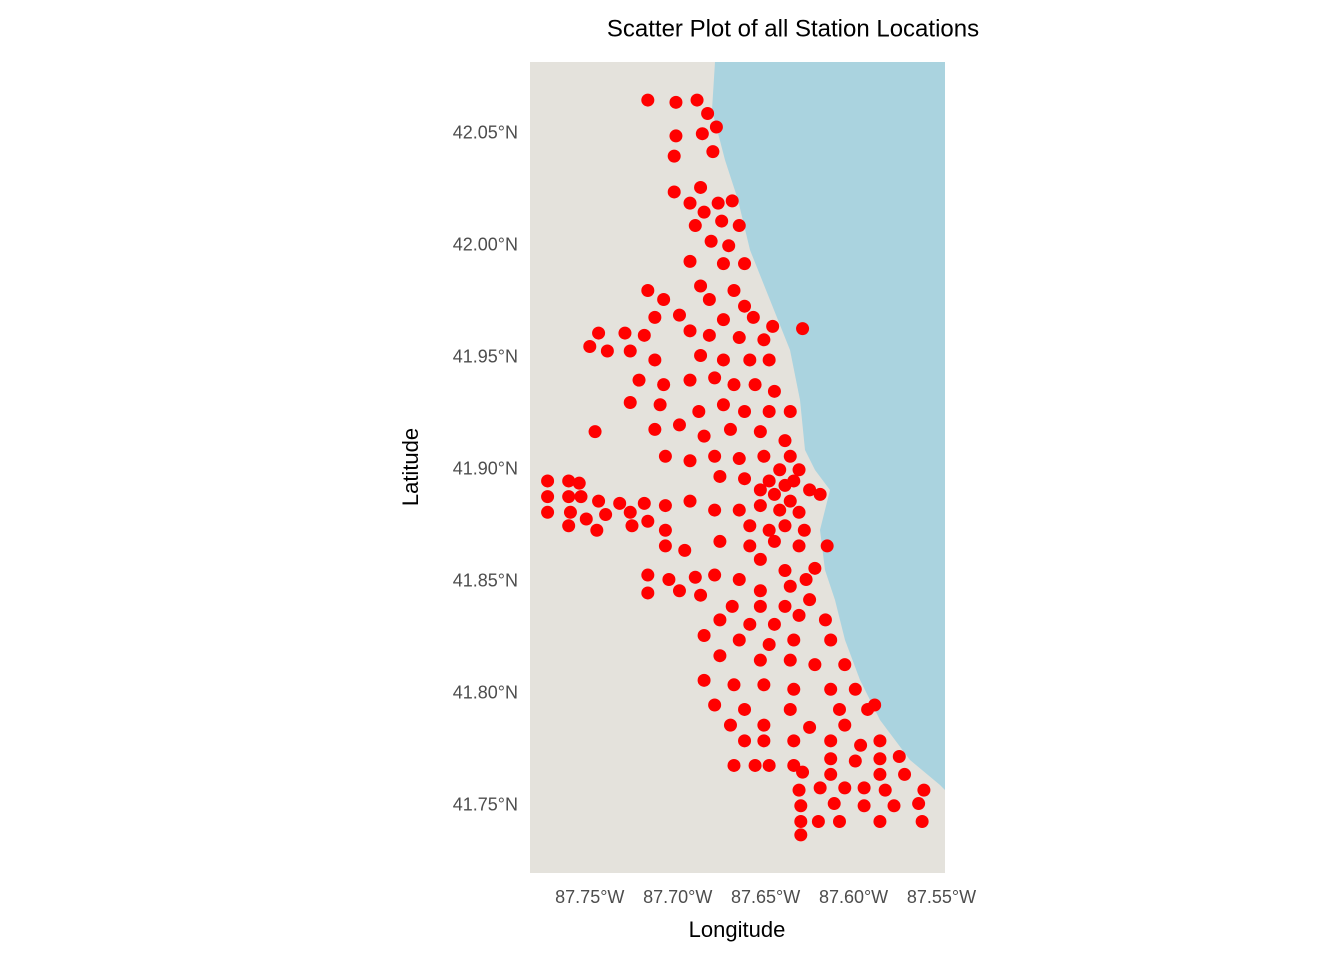 Image resolution: width=1344 pixels, height=960 pixels. I want to click on x-tick-label: 87.70°W, so click(677, 897).